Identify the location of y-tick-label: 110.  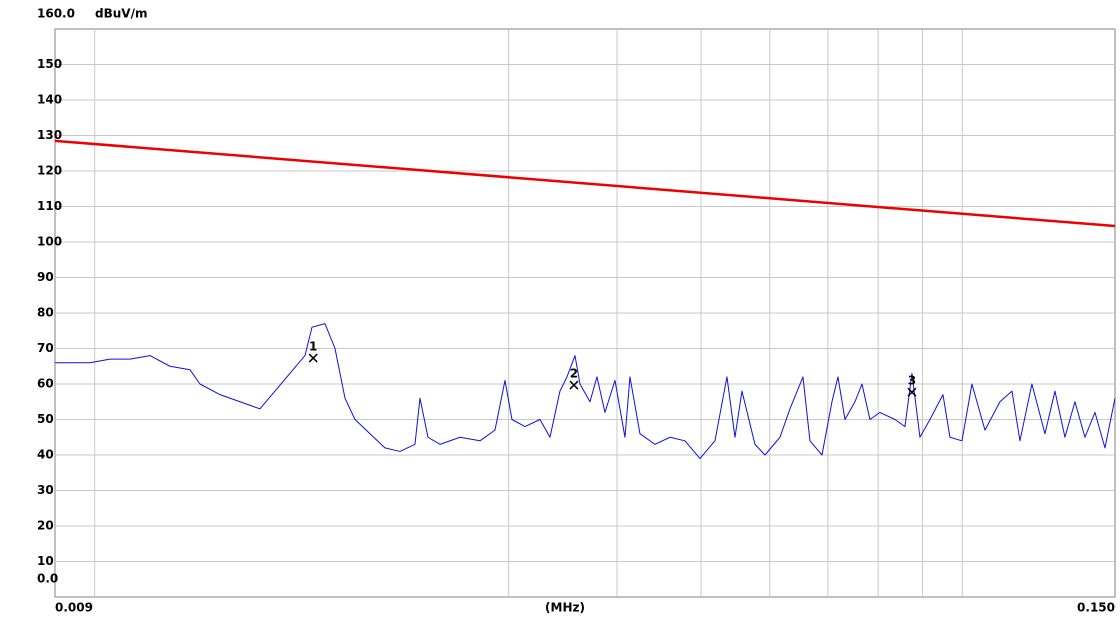
(49, 206).